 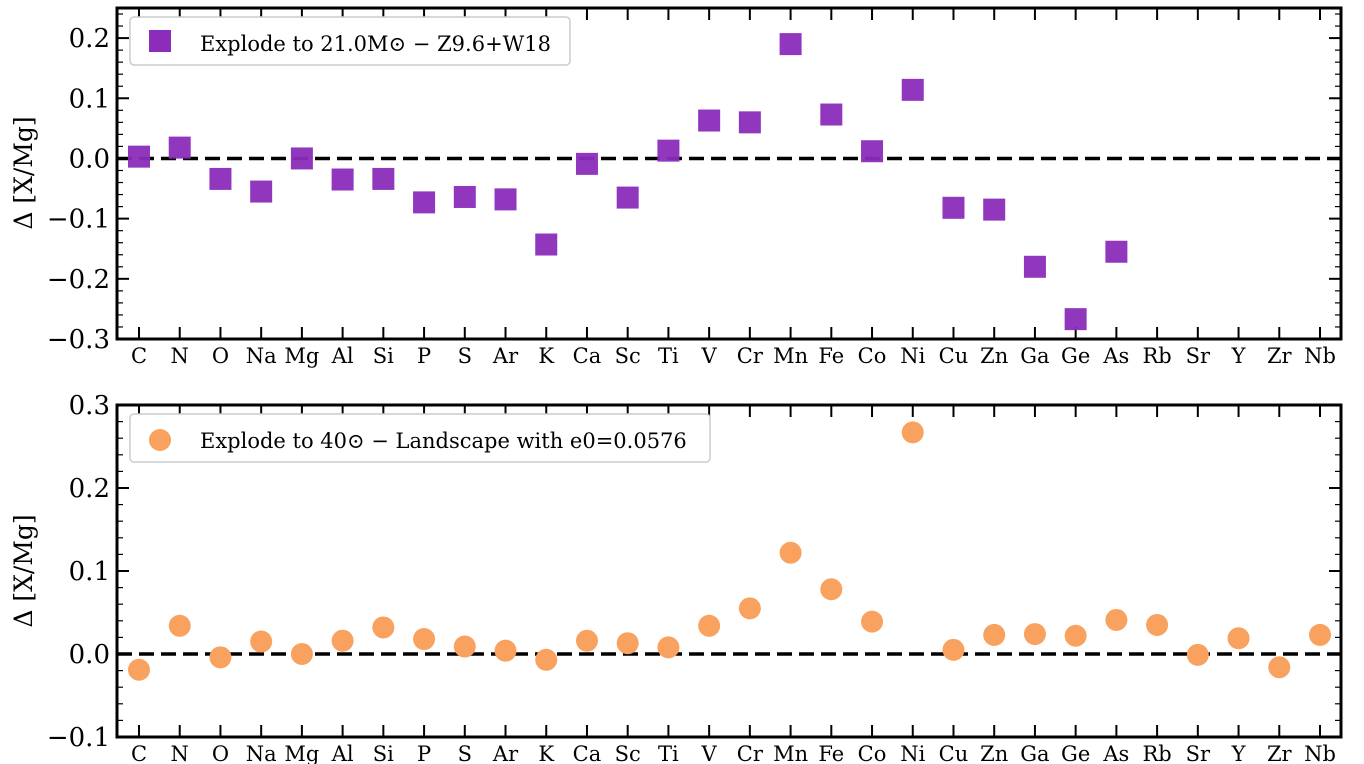 I want to click on x-tick-label-Ge: Ge, so click(x=1075, y=753).